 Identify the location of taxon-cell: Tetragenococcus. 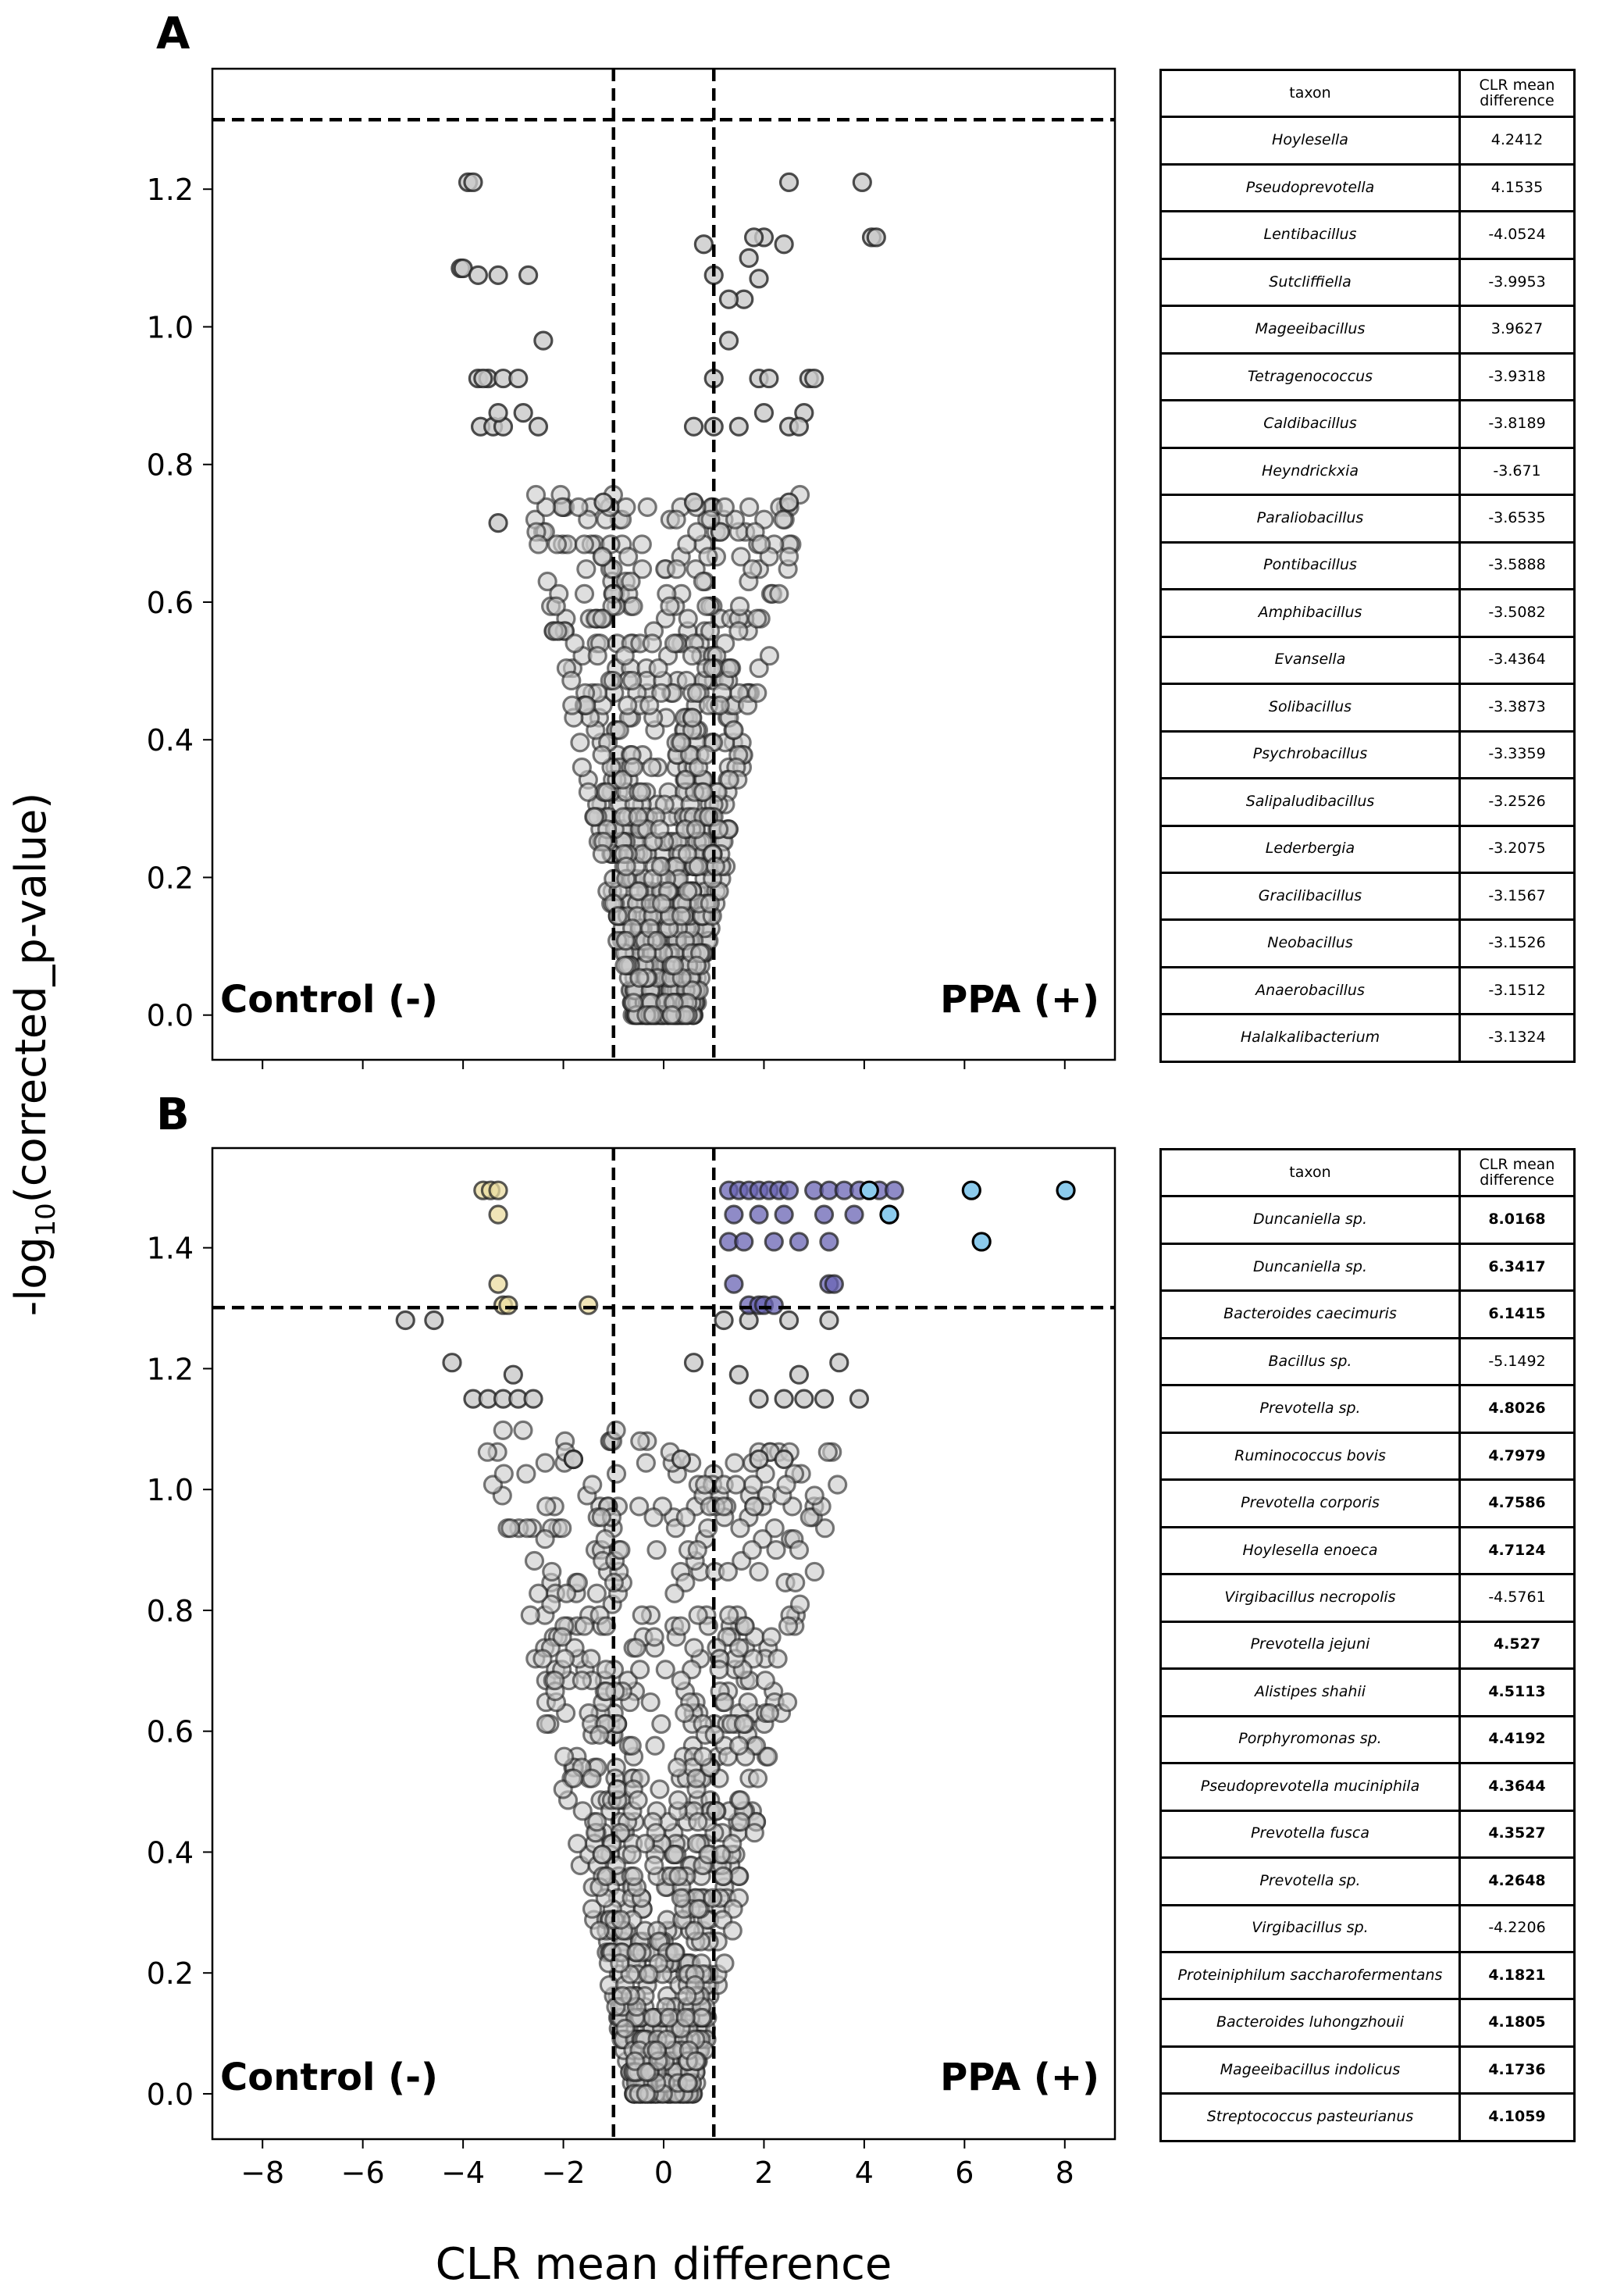
(1310, 376).